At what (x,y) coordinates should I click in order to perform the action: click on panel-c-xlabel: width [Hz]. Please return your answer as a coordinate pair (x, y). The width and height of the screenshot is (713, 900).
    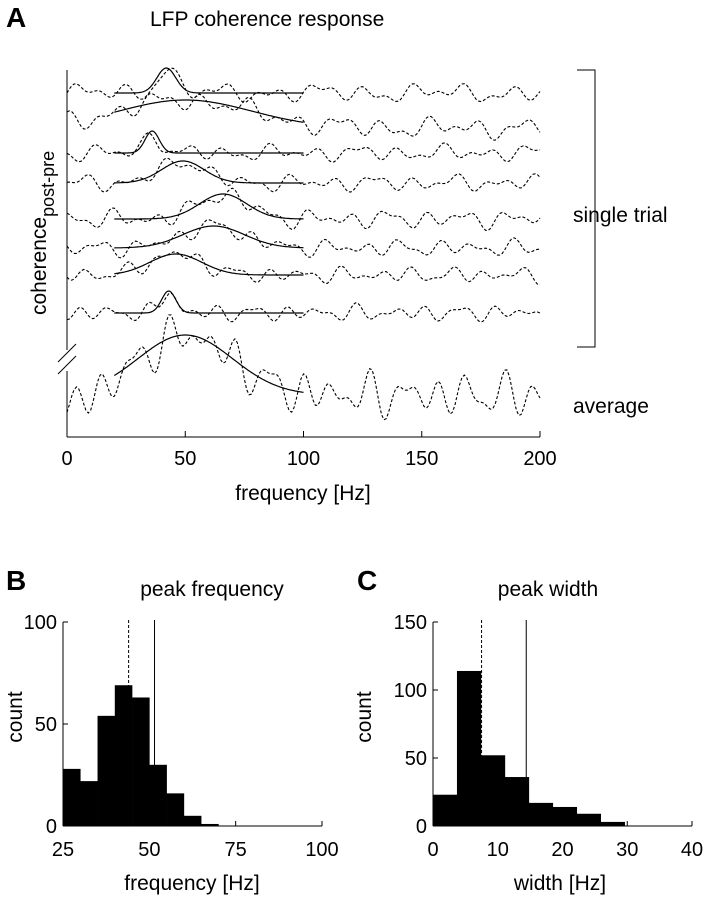
    Looking at the image, I should click on (559, 883).